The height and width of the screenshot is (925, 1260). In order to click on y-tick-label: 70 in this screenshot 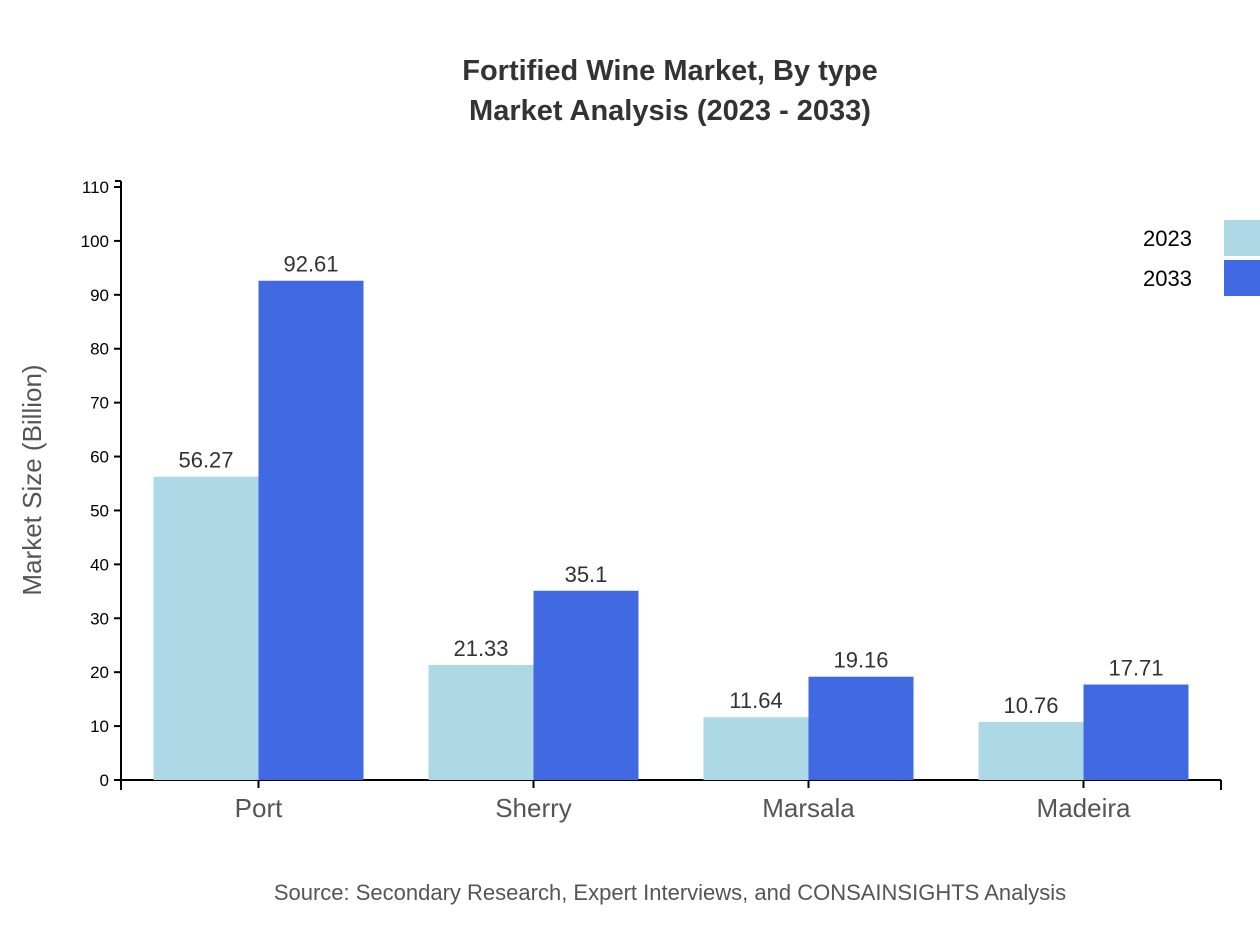, I will do `click(99, 403)`.